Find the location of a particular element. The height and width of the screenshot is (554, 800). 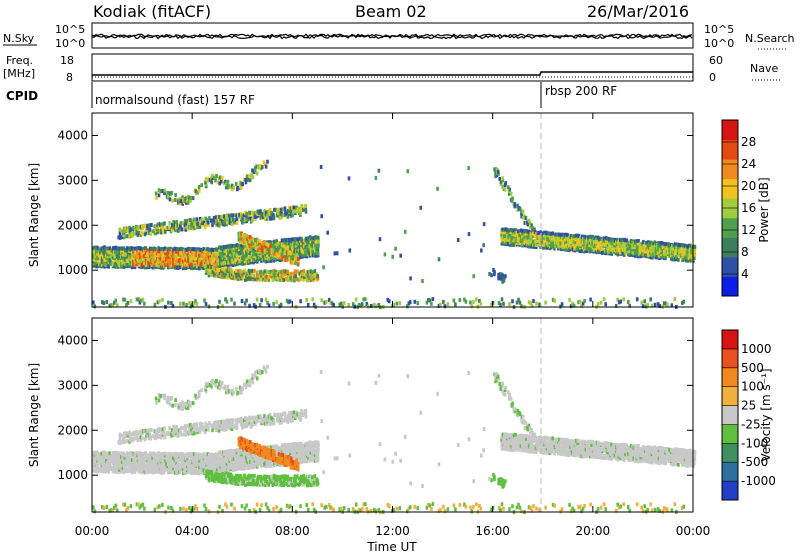

colorbar-swatch is located at coordinates (730, 130).